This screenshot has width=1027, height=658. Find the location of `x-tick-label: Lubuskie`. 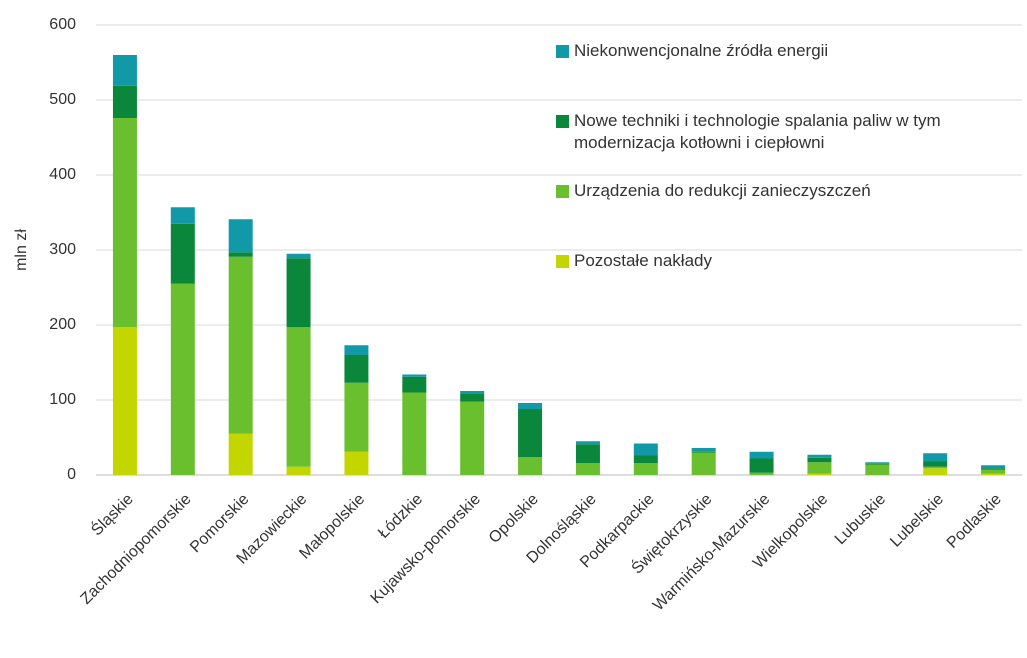

x-tick-label: Lubuskie is located at coordinates (860, 519).